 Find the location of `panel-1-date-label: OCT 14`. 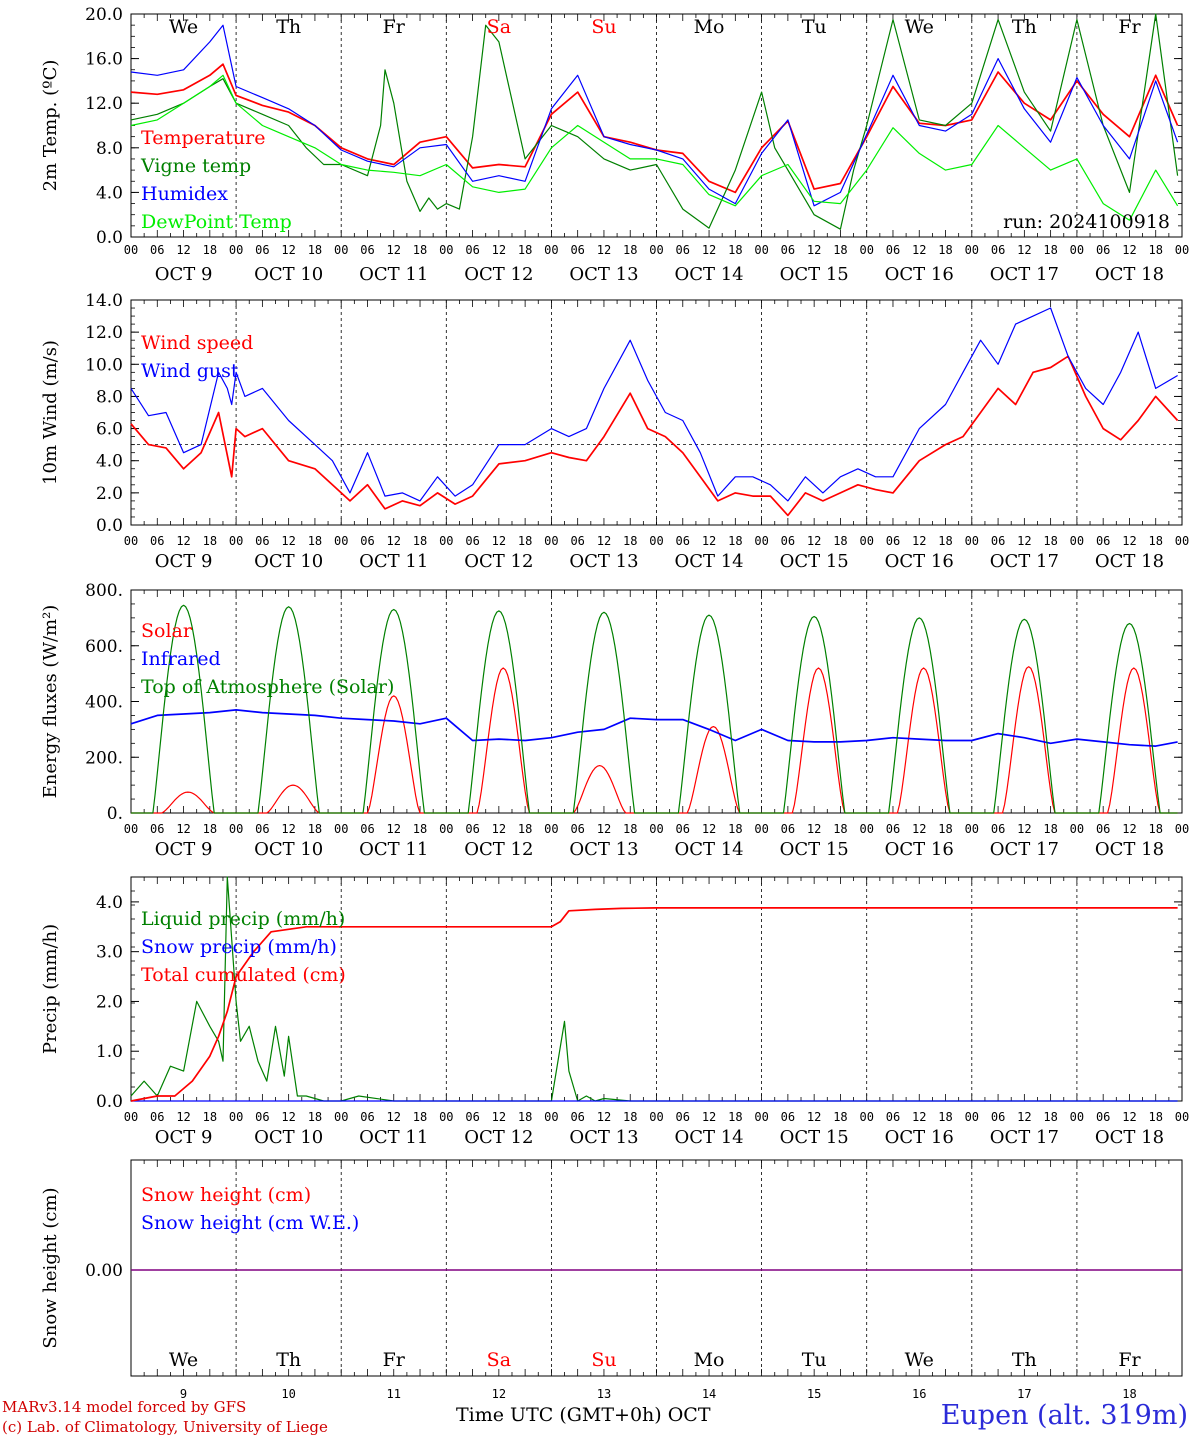

panel-1-date-label: OCT 14 is located at coordinates (708, 274).